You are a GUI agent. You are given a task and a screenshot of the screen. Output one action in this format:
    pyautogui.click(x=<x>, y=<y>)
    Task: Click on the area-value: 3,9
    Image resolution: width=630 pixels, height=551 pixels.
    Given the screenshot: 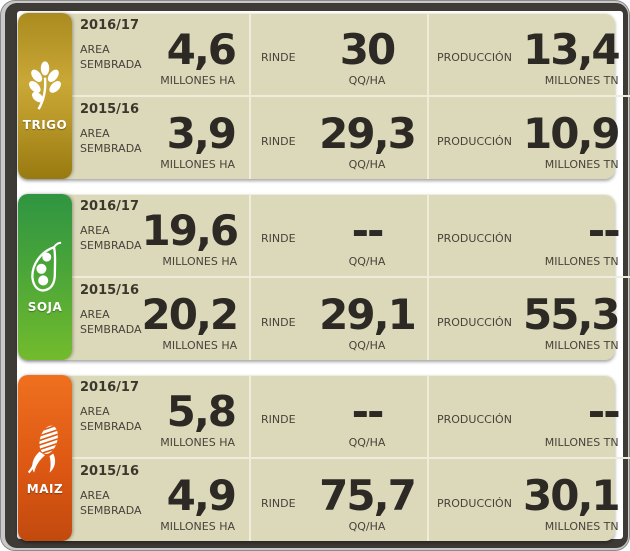 What is the action you would take?
    pyautogui.click(x=201, y=133)
    